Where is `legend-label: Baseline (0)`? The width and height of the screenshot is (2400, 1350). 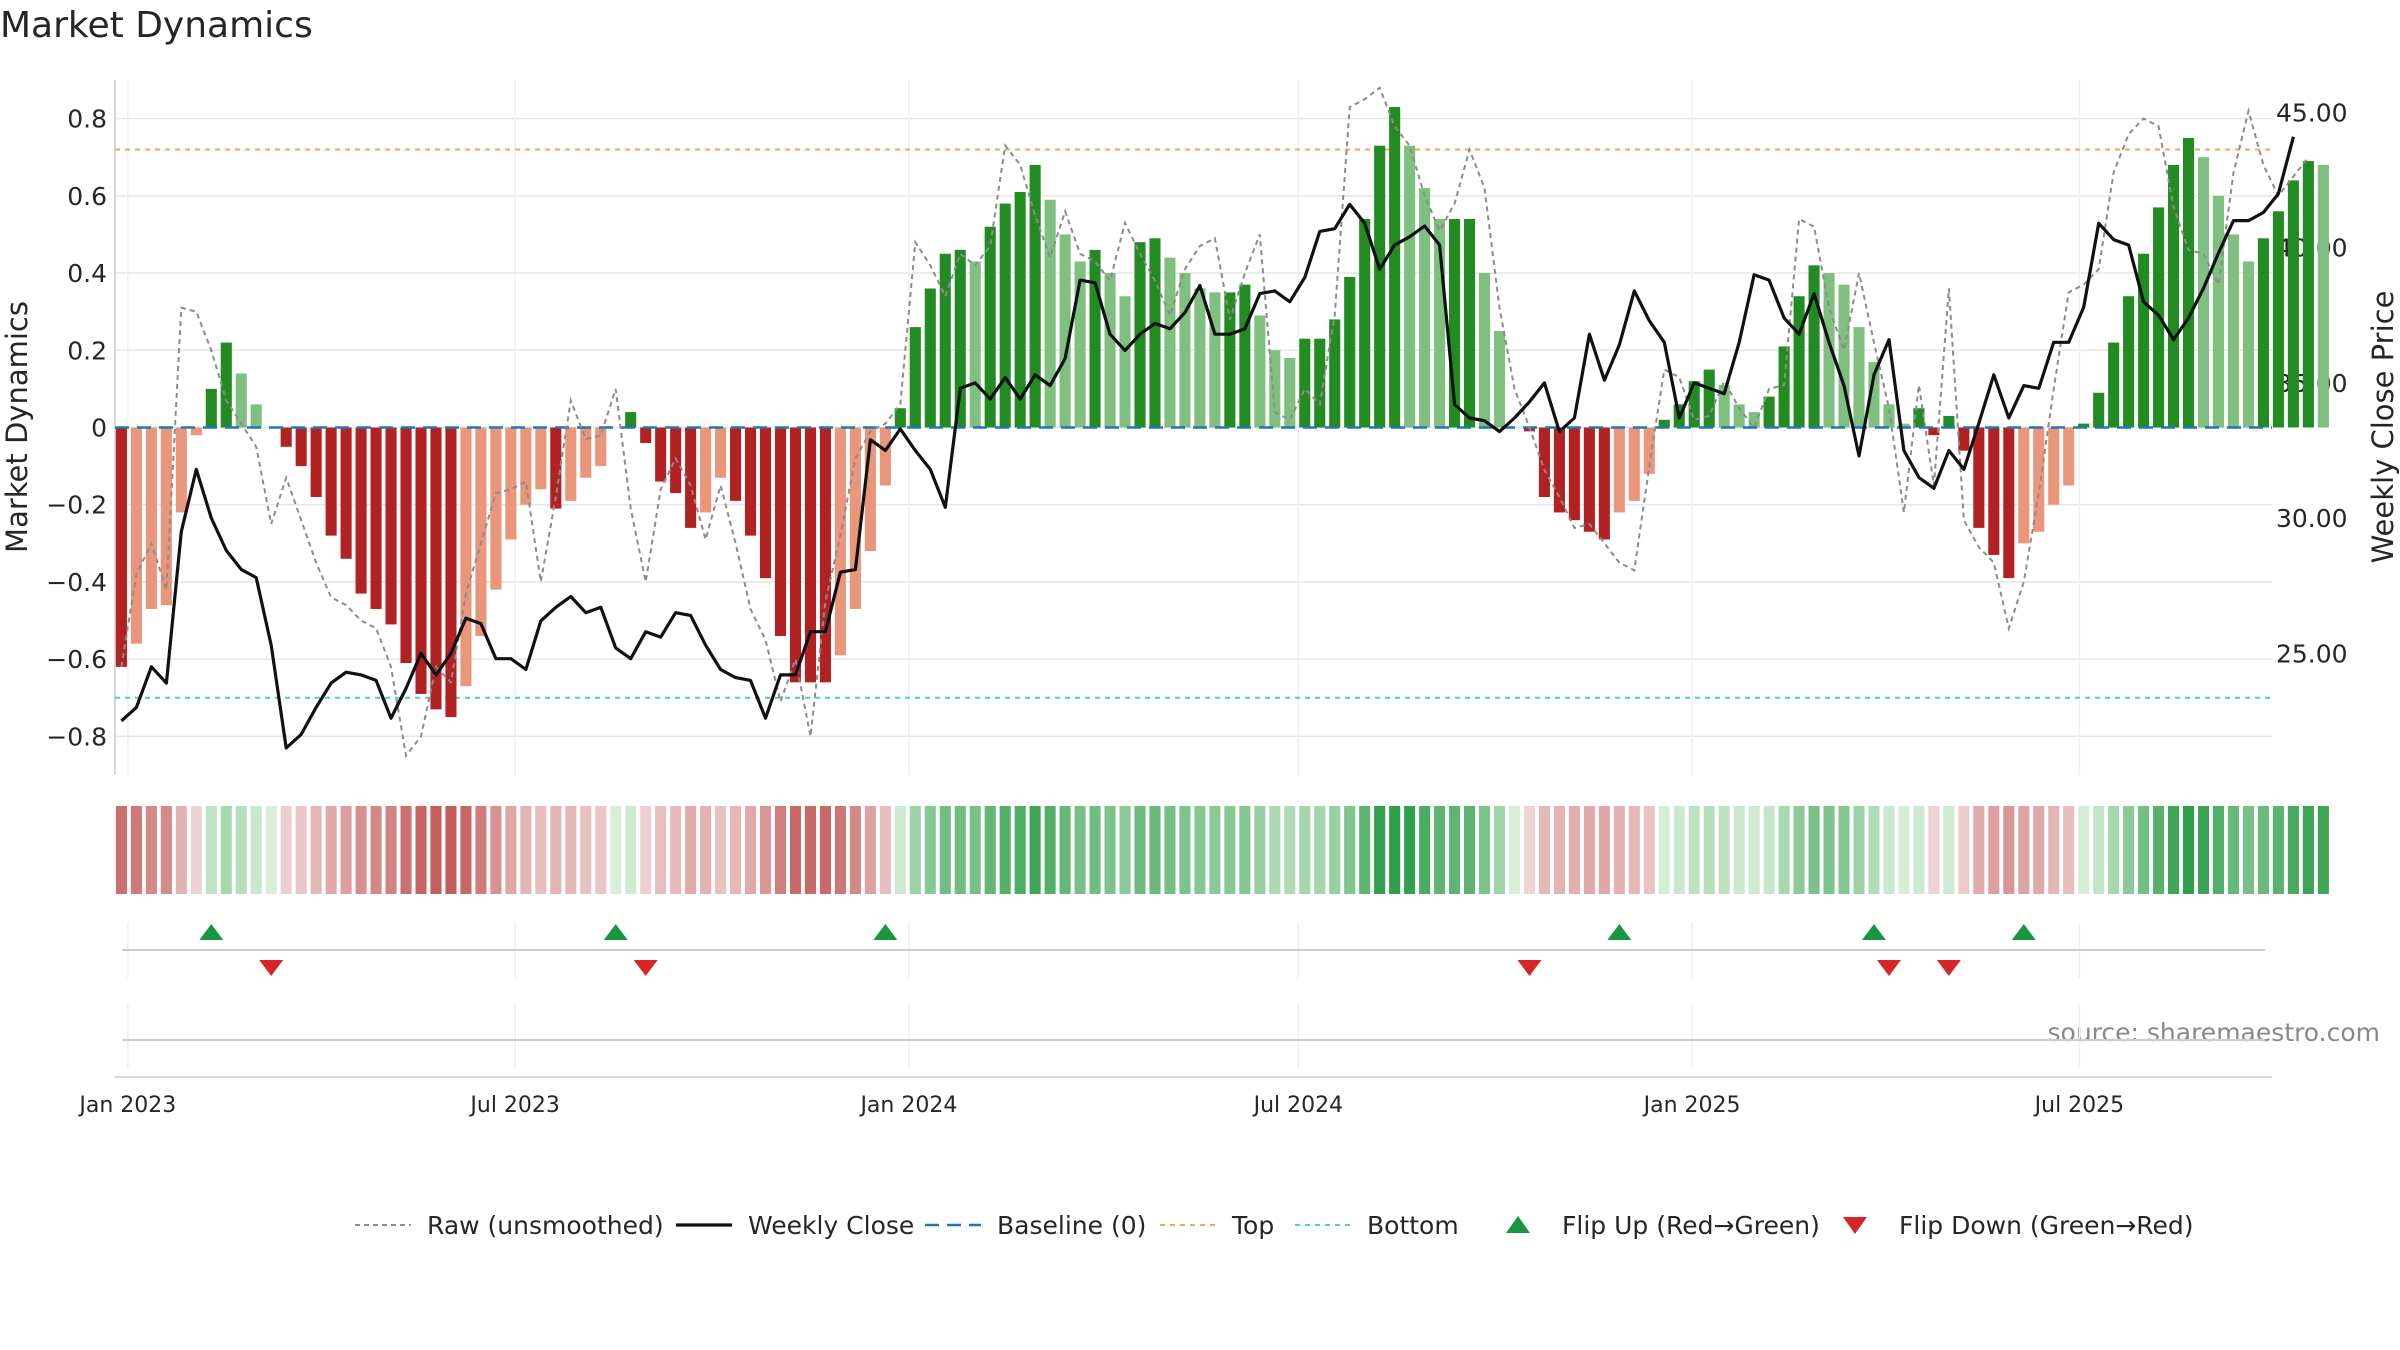 legend-label: Baseline (0) is located at coordinates (1071, 1225).